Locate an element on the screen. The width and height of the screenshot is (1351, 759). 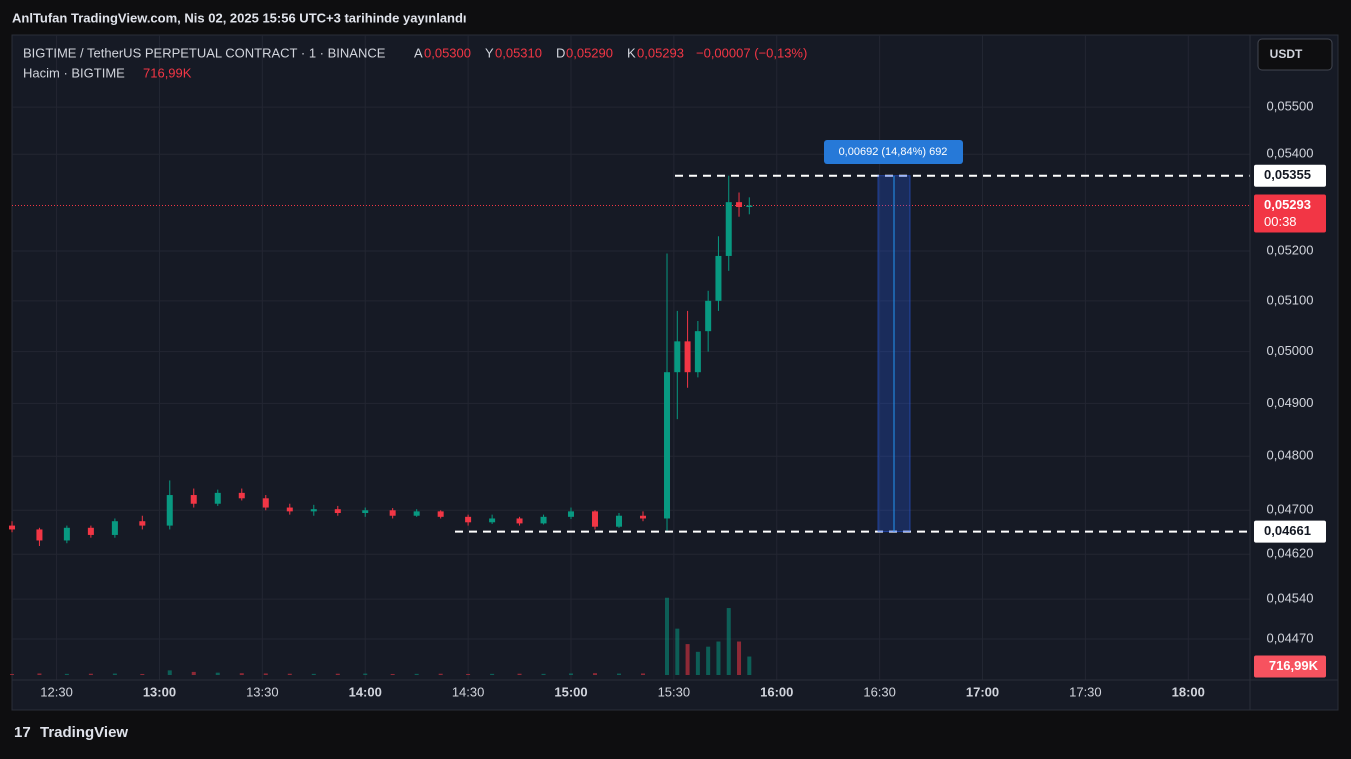
legend-key: K is located at coordinates (631, 52).